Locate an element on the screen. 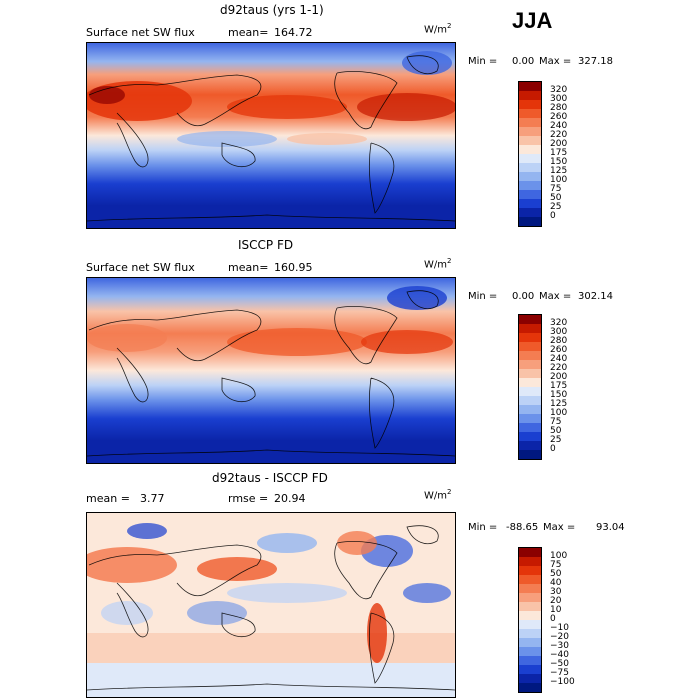 The width and height of the screenshot is (700, 700). colorbar-tick: 40 is located at coordinates (556, 583).